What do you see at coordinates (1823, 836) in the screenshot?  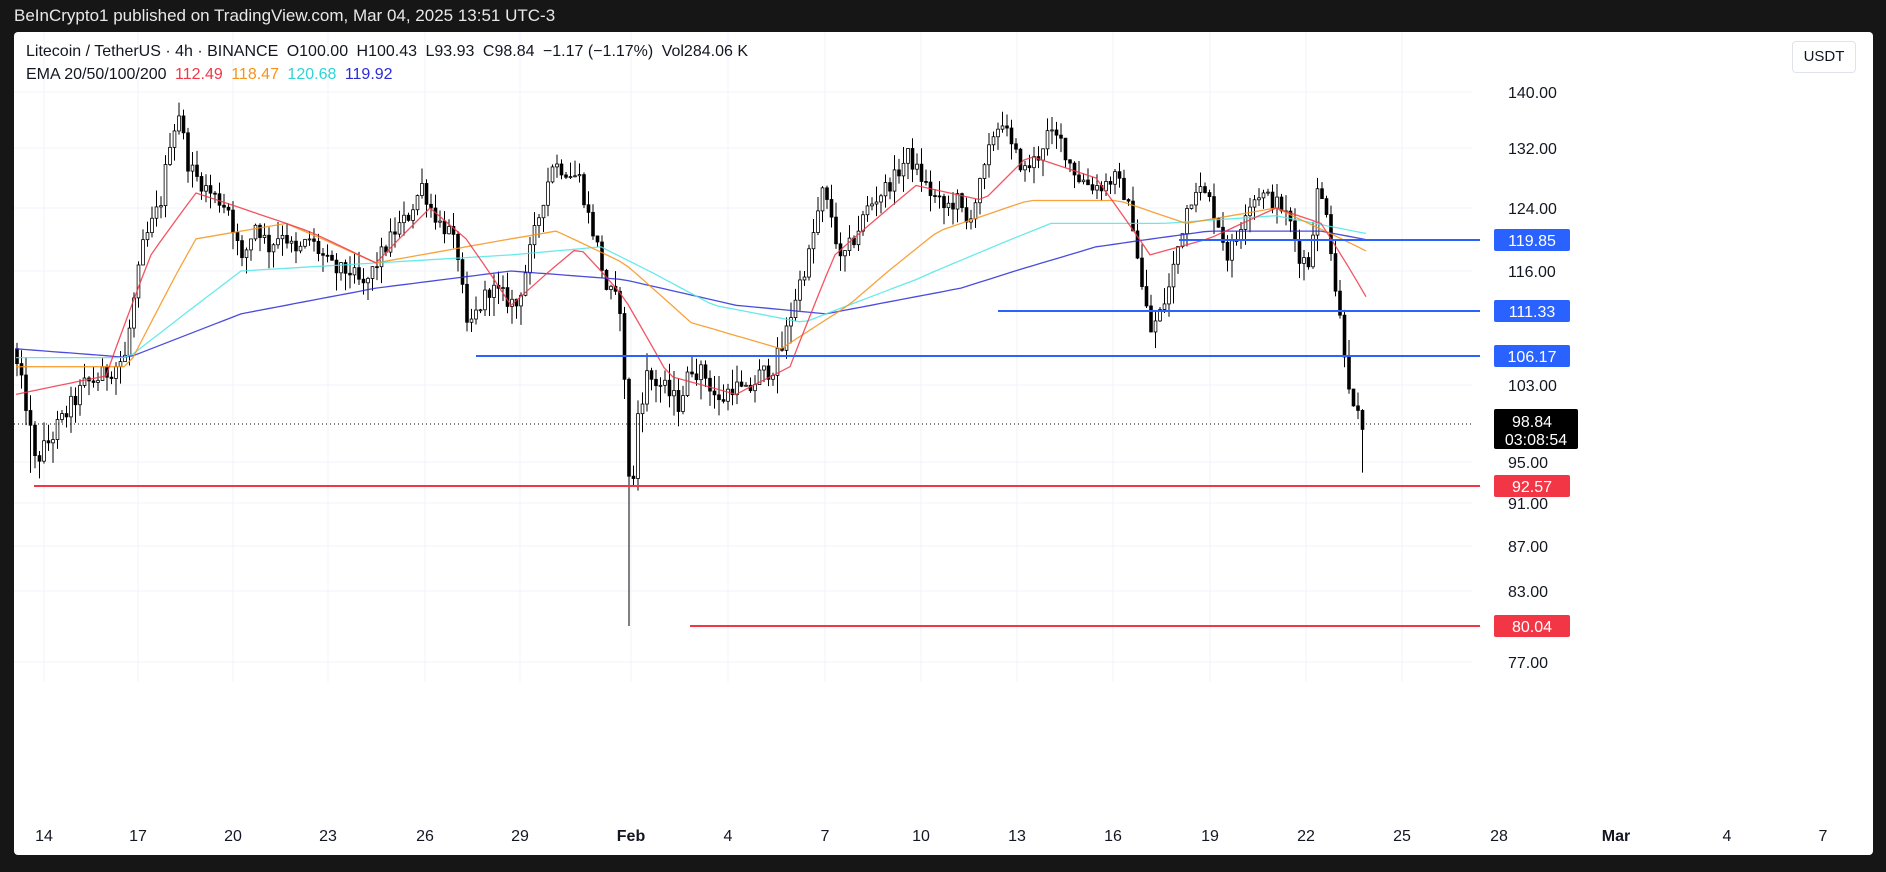 I see `x-tick-label: 7` at bounding box center [1823, 836].